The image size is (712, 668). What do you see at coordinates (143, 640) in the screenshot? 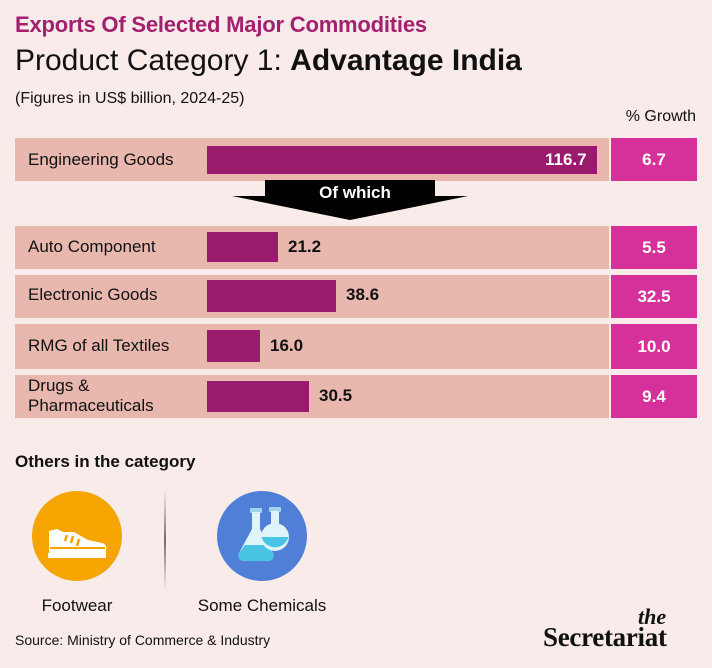
I see `source-note: Source: Ministry of Commerce & Industry` at bounding box center [143, 640].